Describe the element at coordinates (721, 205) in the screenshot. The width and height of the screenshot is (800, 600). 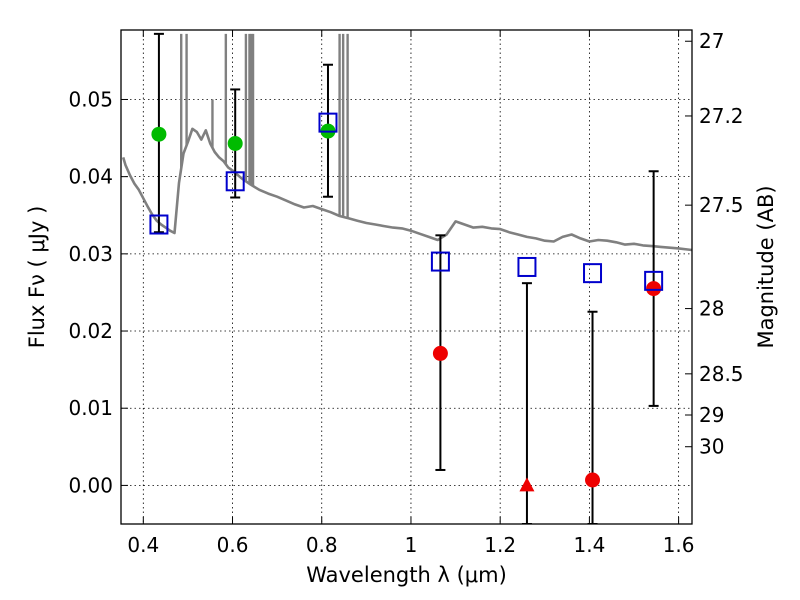
I see `right-tick-label: 27.5` at that location.